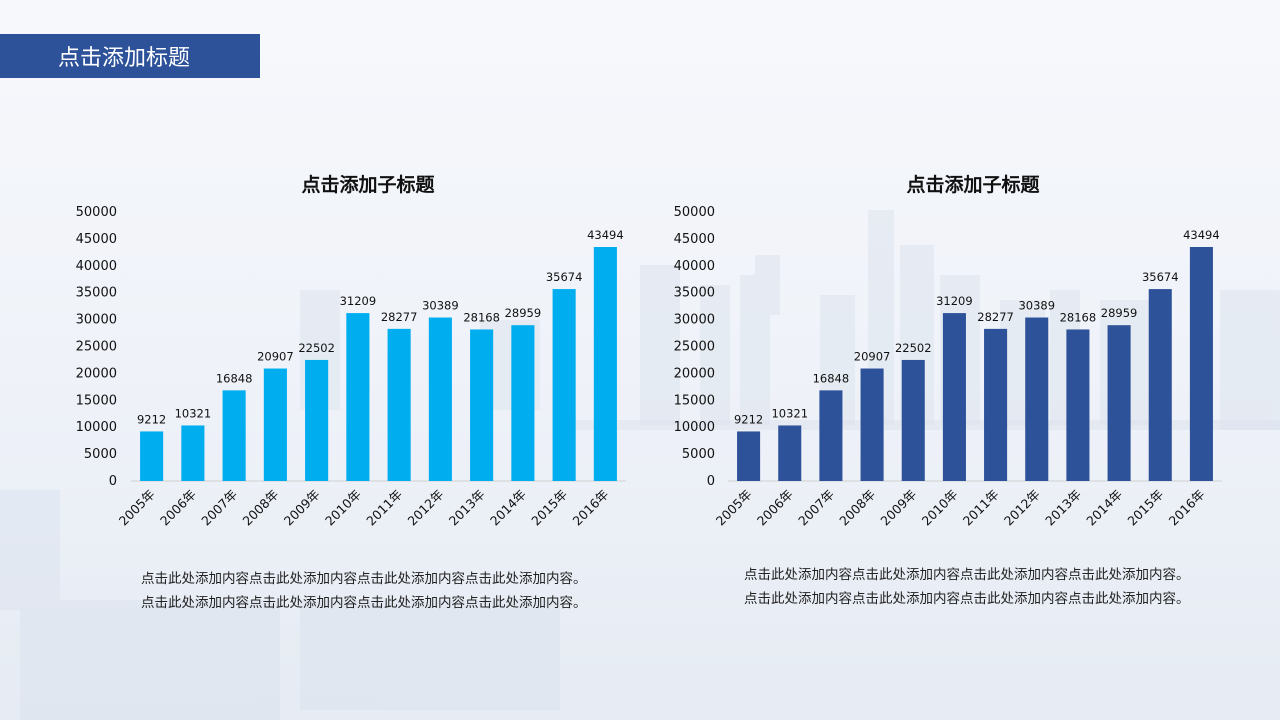 The image size is (1280, 720). I want to click on chart-1-ytick-label: 20000, so click(96, 373).